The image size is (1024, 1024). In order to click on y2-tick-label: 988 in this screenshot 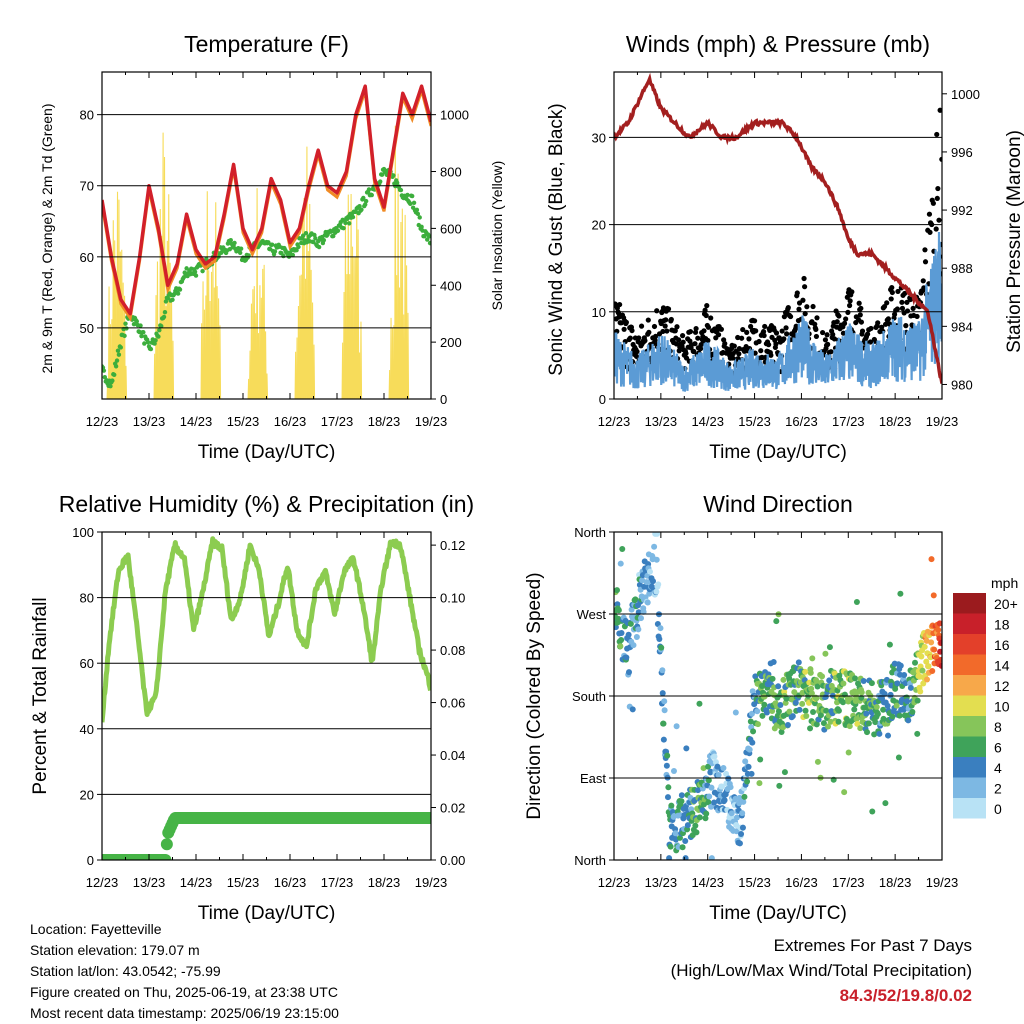, I will do `click(962, 268)`.